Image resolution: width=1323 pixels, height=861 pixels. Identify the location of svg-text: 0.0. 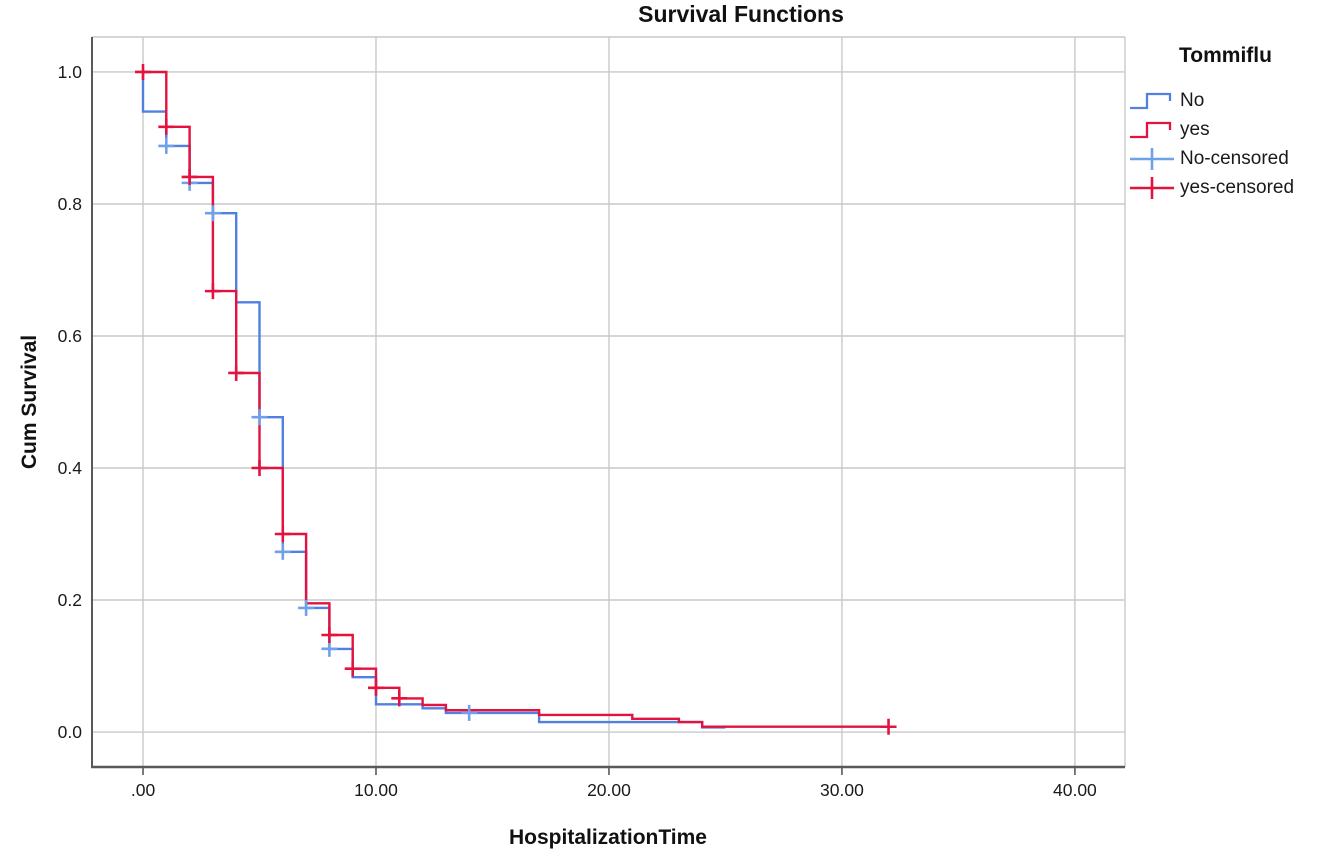
(70, 732).